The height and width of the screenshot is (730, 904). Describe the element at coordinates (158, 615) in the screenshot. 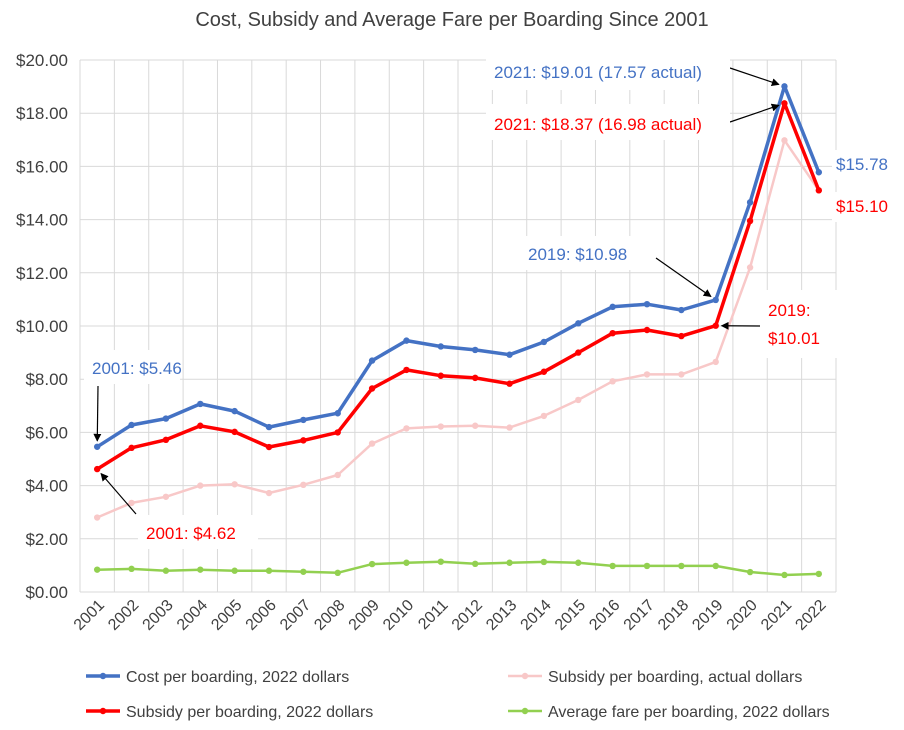

I see `x-tick-label: 2003` at that location.